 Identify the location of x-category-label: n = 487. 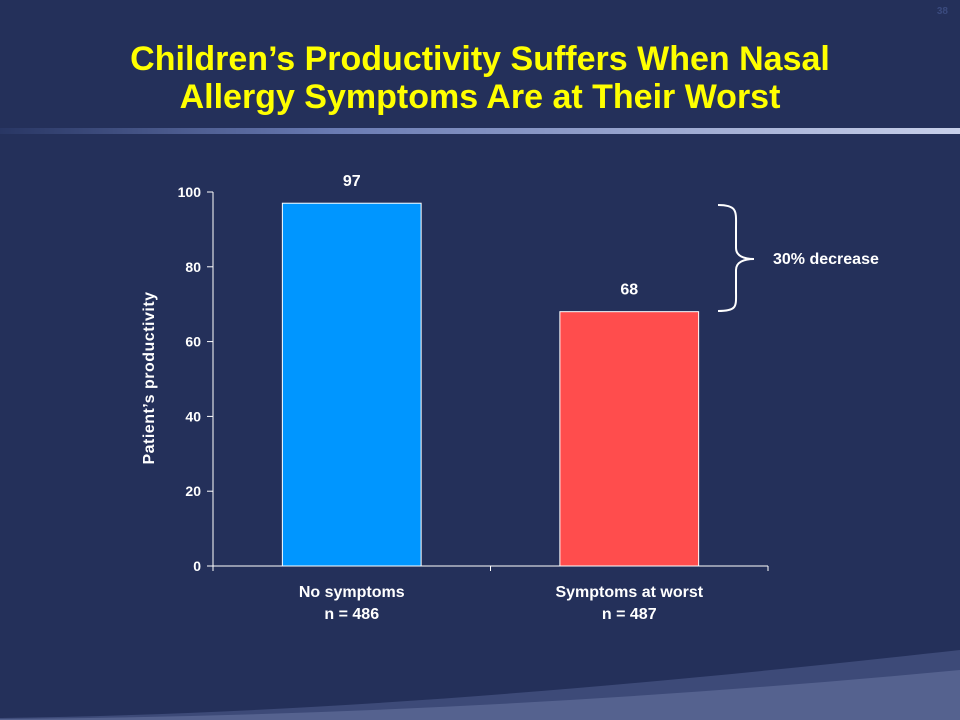
(629, 614).